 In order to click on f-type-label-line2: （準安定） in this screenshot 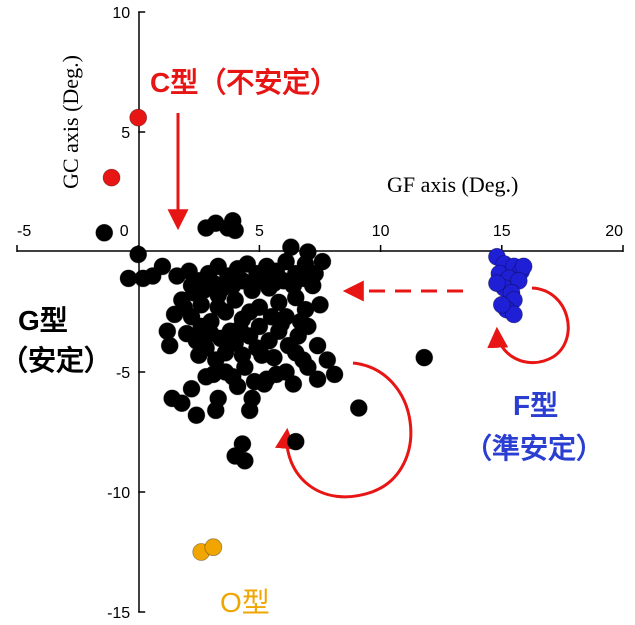, I will do `click(534, 448)`.